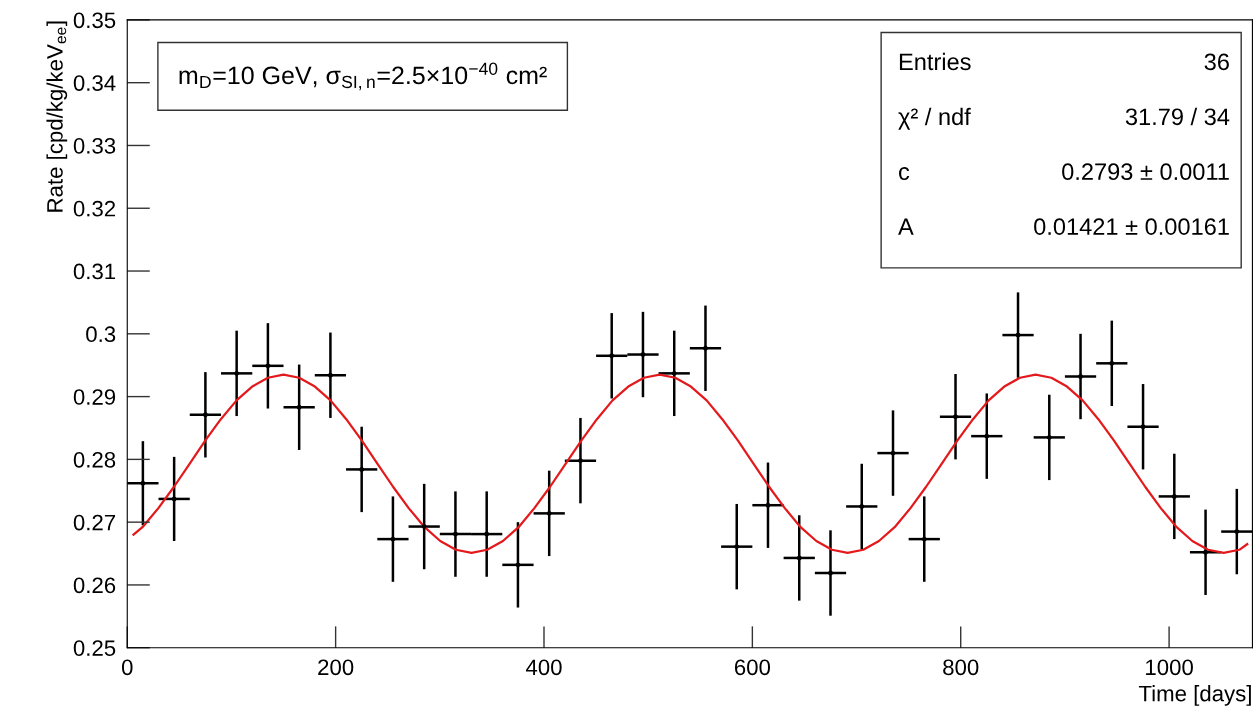  I want to click on y-tick-label: 0.29, so click(94, 397).